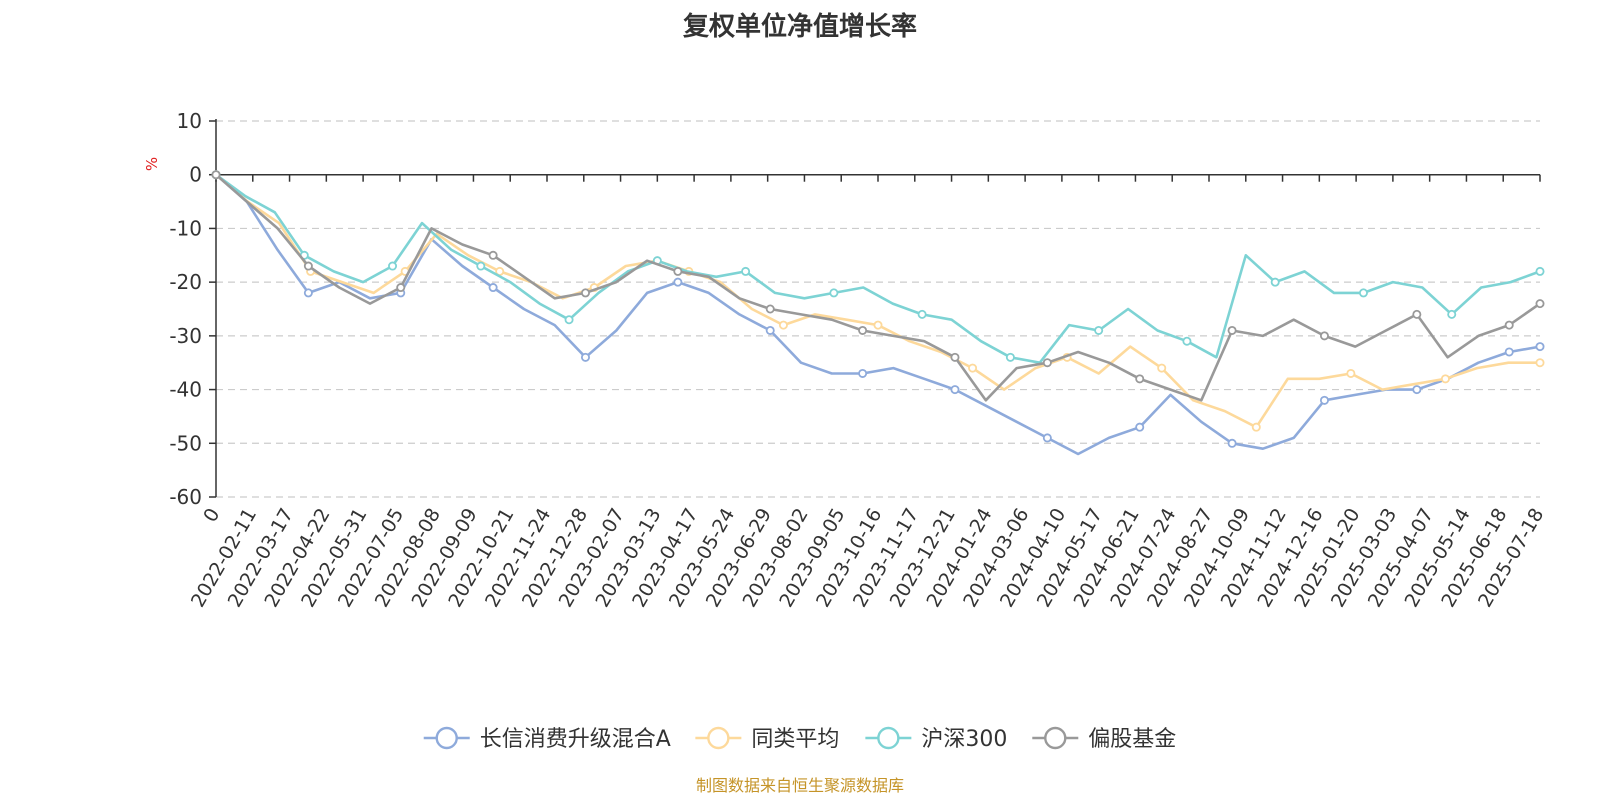  Describe the element at coordinates (964, 739) in the screenshot. I see `legend-label: 沪深300` at that location.